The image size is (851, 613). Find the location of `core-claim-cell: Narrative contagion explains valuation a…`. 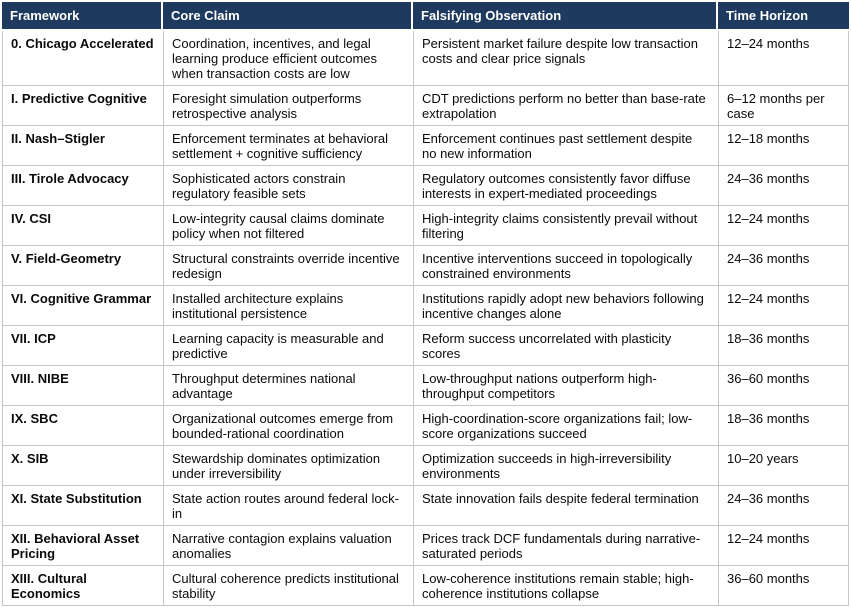

core-claim-cell: Narrative contagion explains valuation a… is located at coordinates (288, 546).